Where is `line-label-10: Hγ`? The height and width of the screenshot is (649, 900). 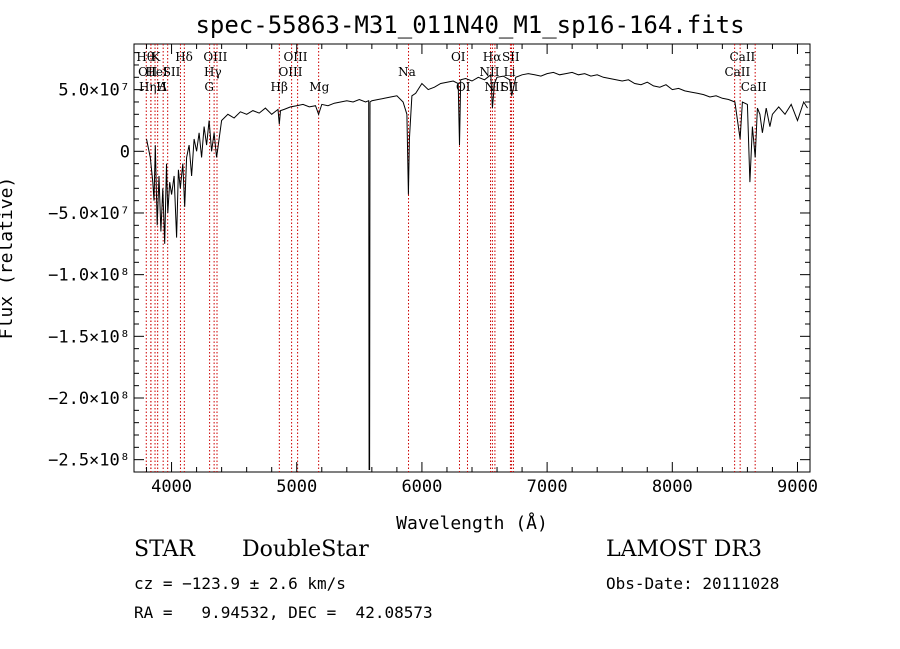 line-label-10: Hγ is located at coordinates (213, 72).